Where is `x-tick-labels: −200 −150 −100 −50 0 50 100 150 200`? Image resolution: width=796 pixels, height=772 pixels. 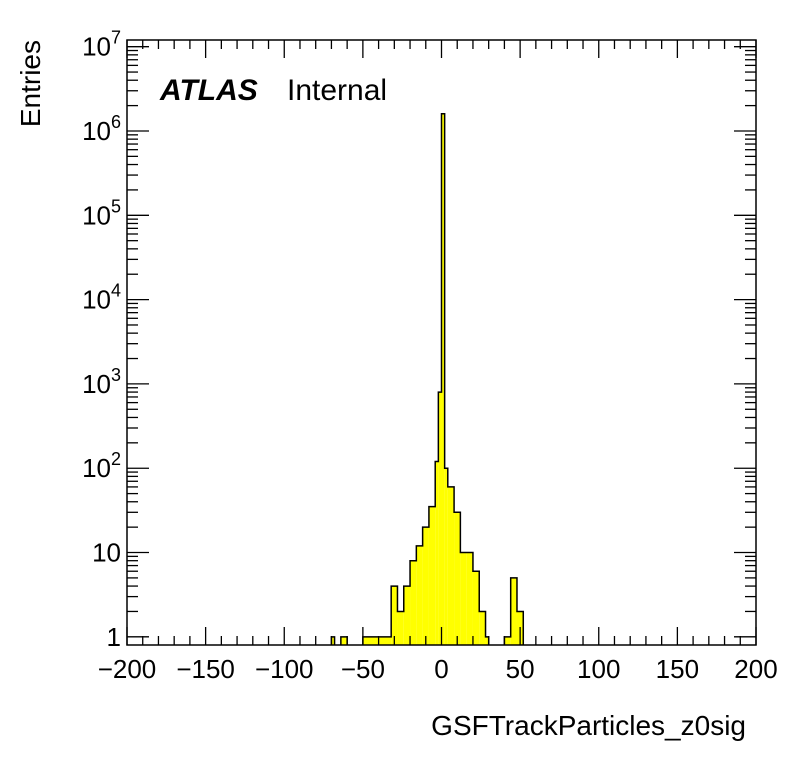 x-tick-labels: −200 −150 −100 −50 0 50 100 150 200 is located at coordinates (438, 669).